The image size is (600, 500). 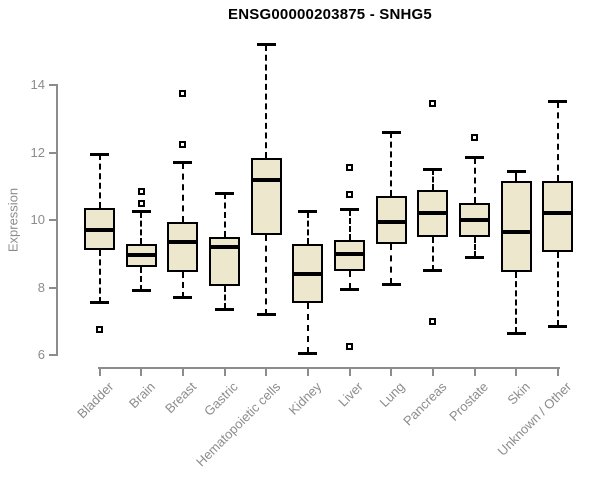 I want to click on median-line-lung, so click(x=391, y=221).